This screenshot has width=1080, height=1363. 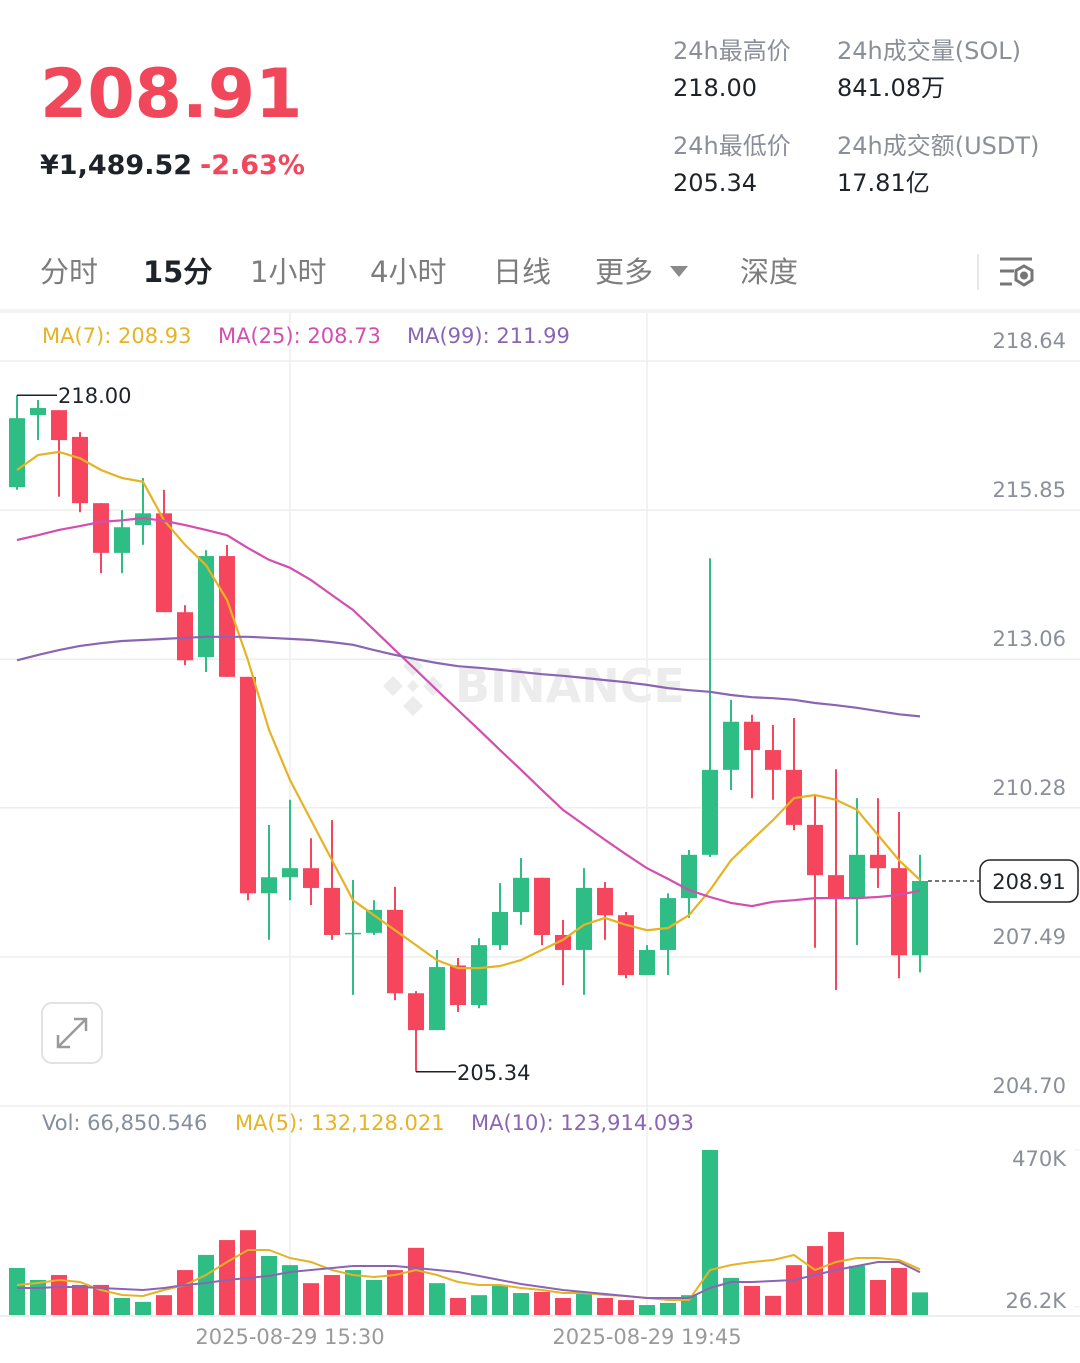 What do you see at coordinates (522, 272) in the screenshot?
I see `timeframe-tab: 日线` at bounding box center [522, 272].